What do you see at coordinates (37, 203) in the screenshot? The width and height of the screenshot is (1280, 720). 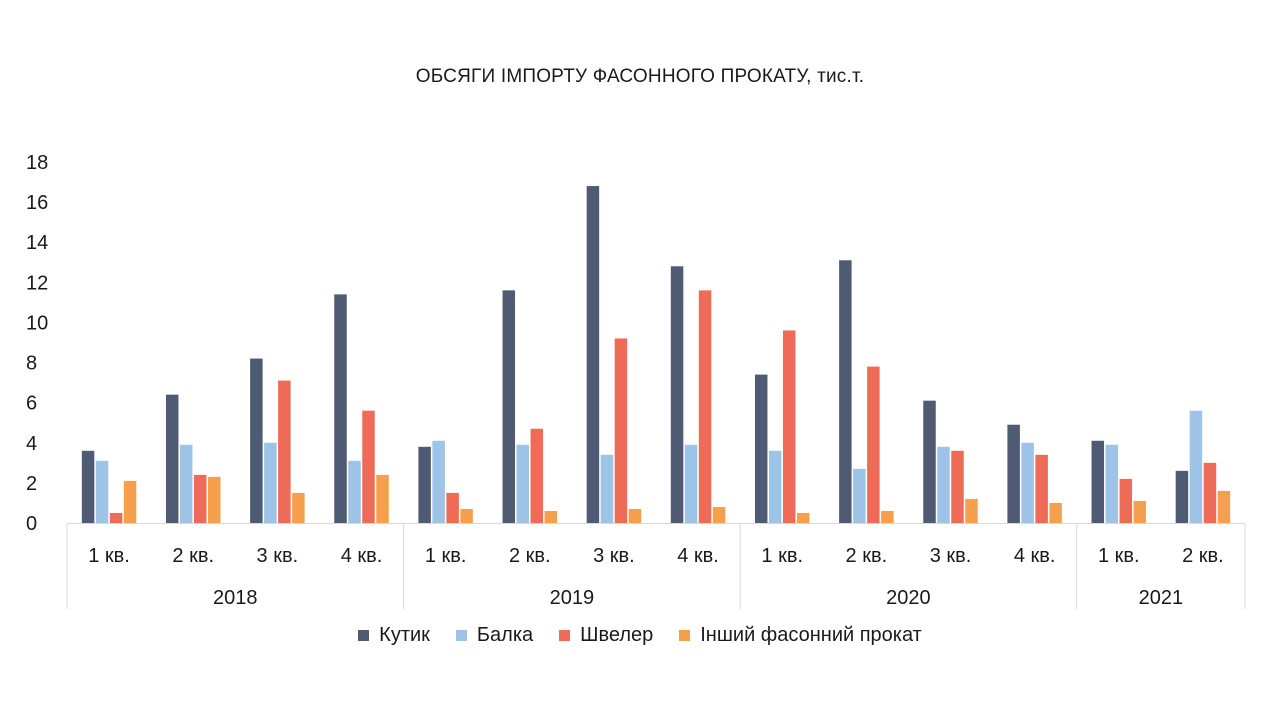 I see `y-tick-label: 16` at bounding box center [37, 203].